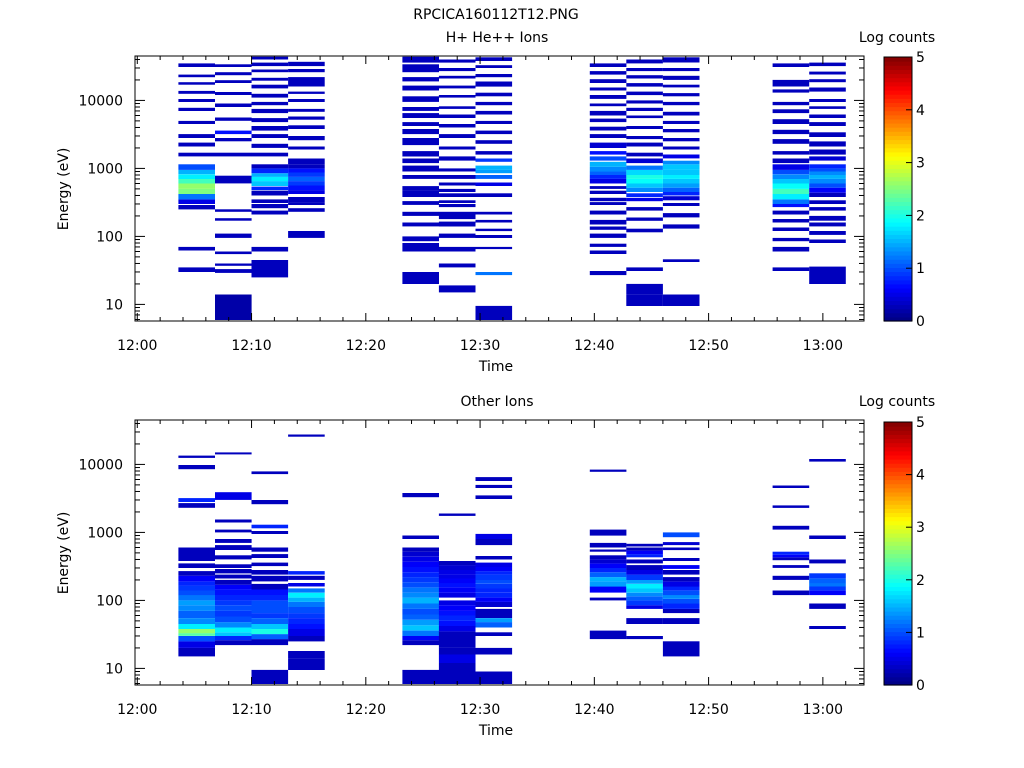 The image size is (1024, 768). What do you see at coordinates (897, 402) in the screenshot?
I see `colorbar-label: Log counts` at bounding box center [897, 402].